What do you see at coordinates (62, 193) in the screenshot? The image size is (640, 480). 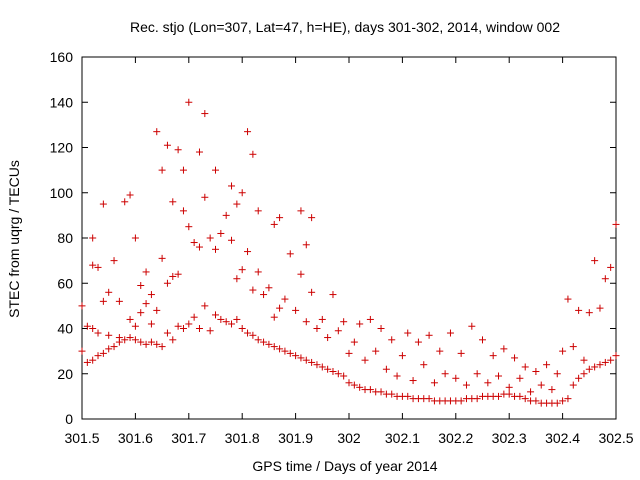 I see `y-tick-label: 100` at bounding box center [62, 193].